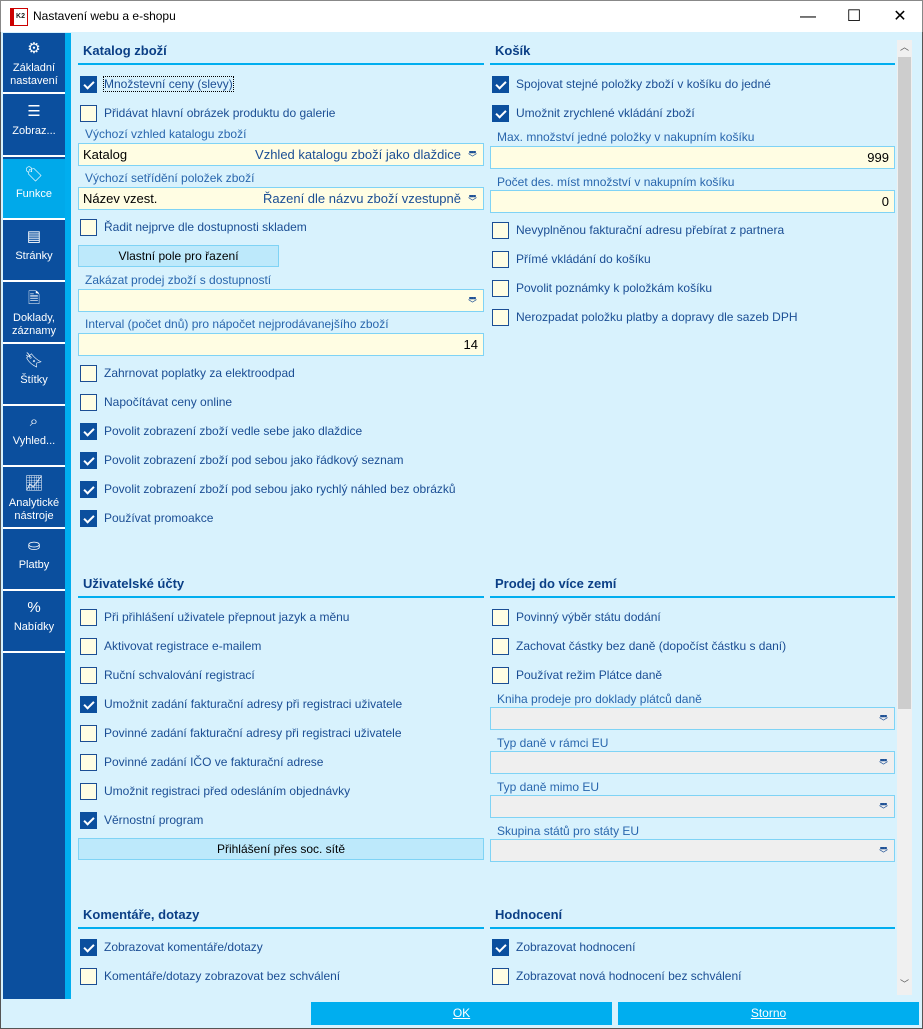 Image resolution: width=923 pixels, height=1029 pixels. Describe the element at coordinates (692, 762) in the screenshot. I see `typ-eu-select: ▪▪▪ ﹀` at that location.